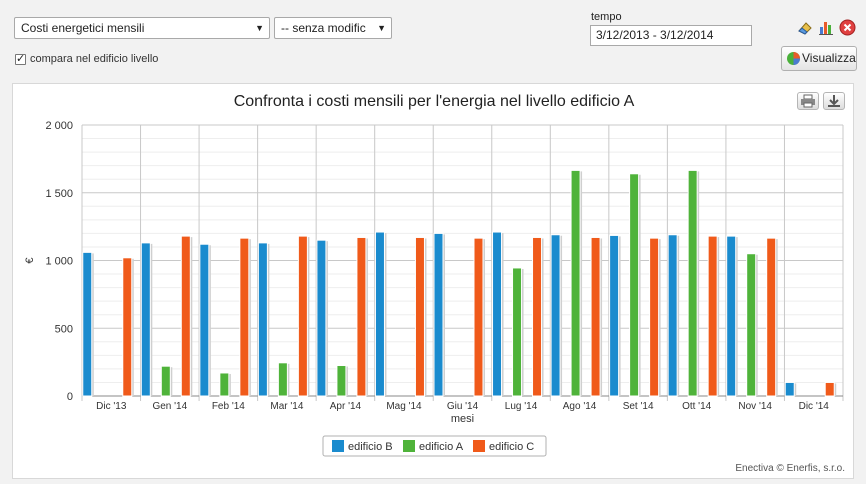 The height and width of the screenshot is (484, 866). What do you see at coordinates (441, 447) in the screenshot?
I see `legend-entry: edificio A` at bounding box center [441, 447].